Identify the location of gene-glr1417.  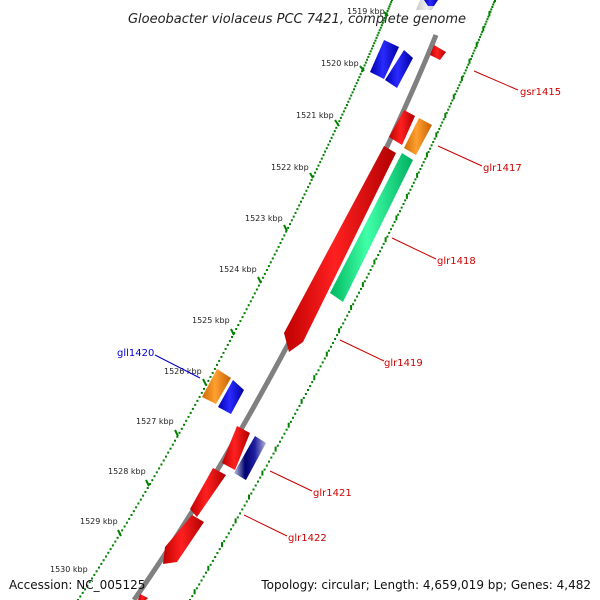
(418, 136).